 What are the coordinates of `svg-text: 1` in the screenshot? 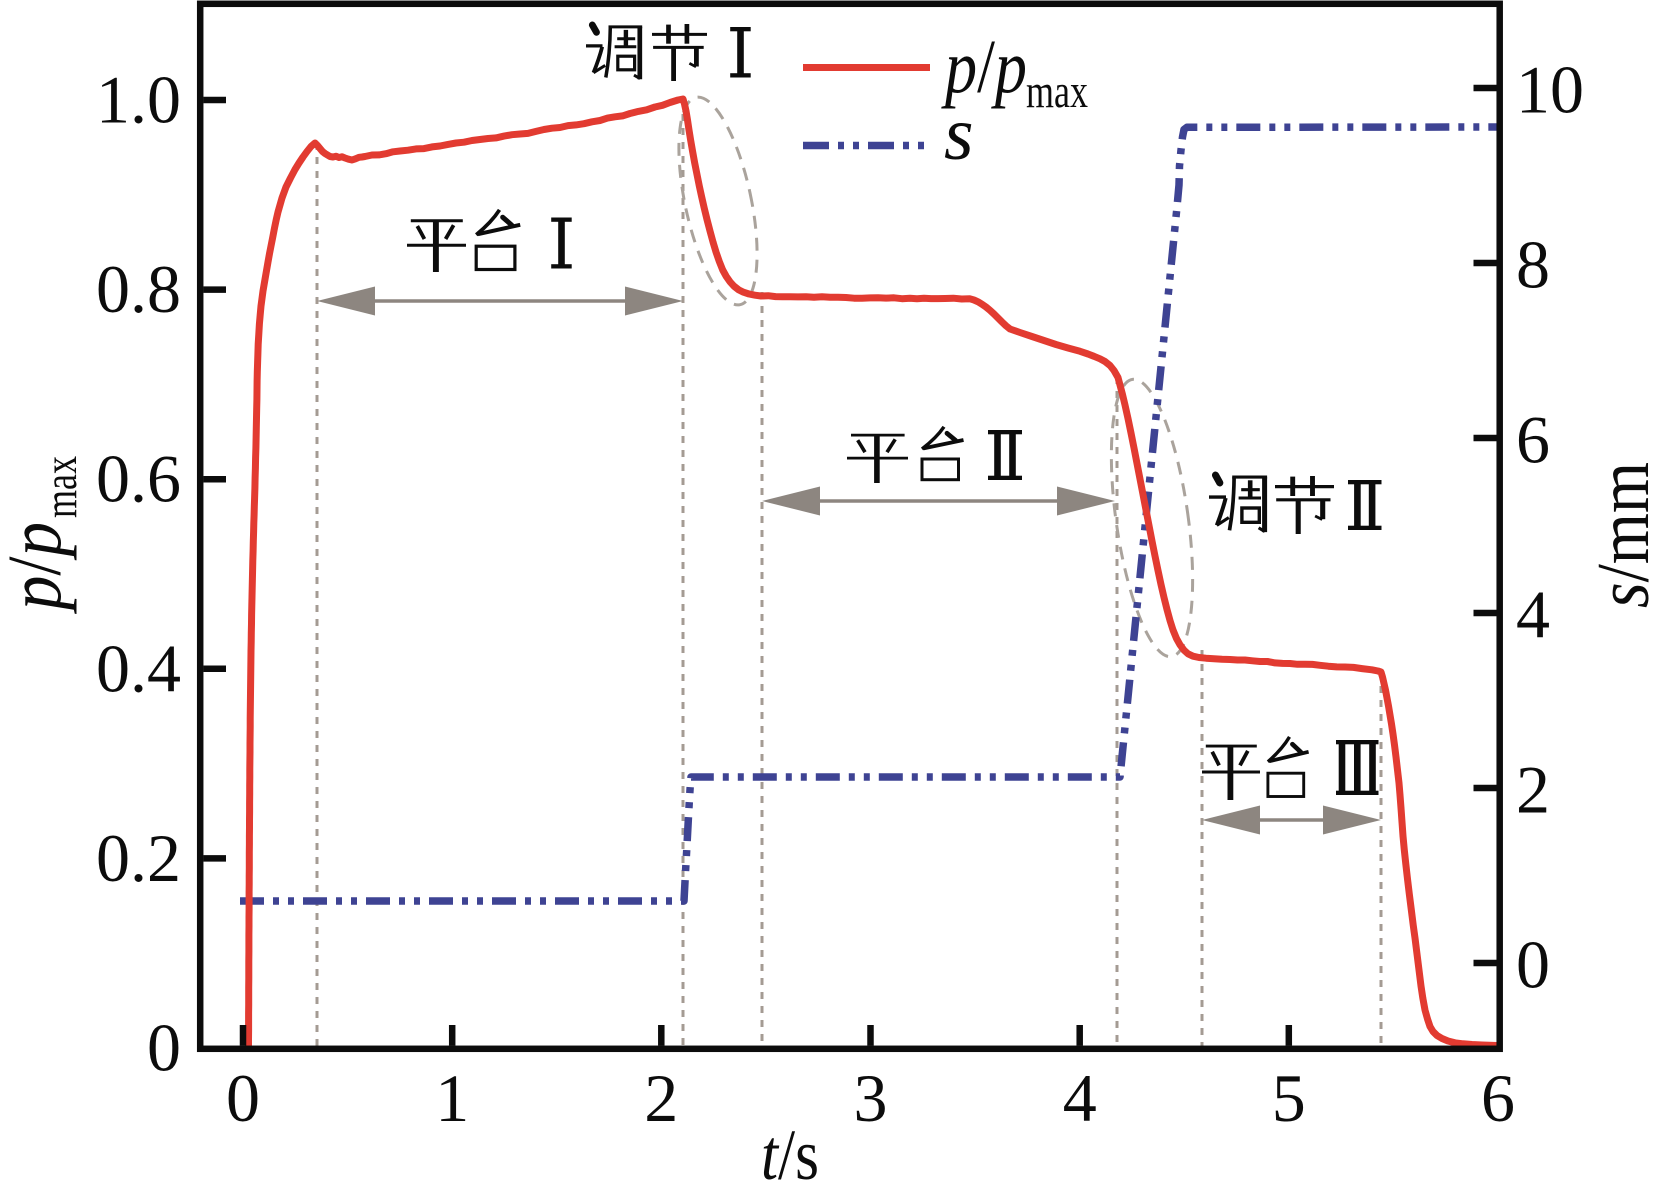 It's located at (452, 1098).